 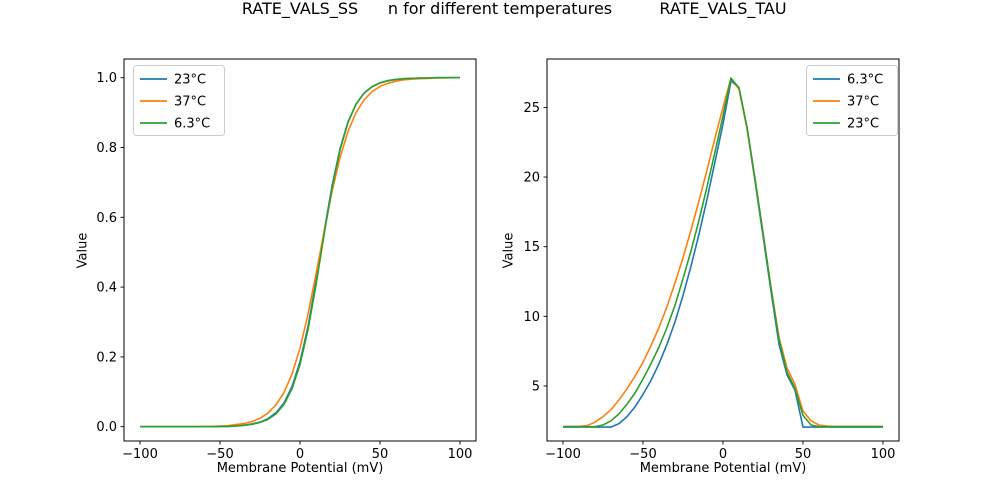 I want to click on y-tick-label: 15, so click(x=531, y=247).